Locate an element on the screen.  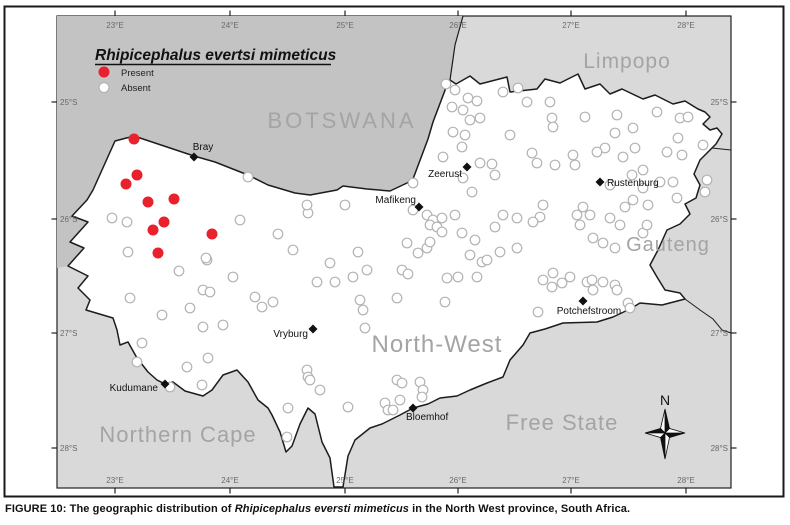
tick-label-top: 28°E is located at coordinates (685, 25).